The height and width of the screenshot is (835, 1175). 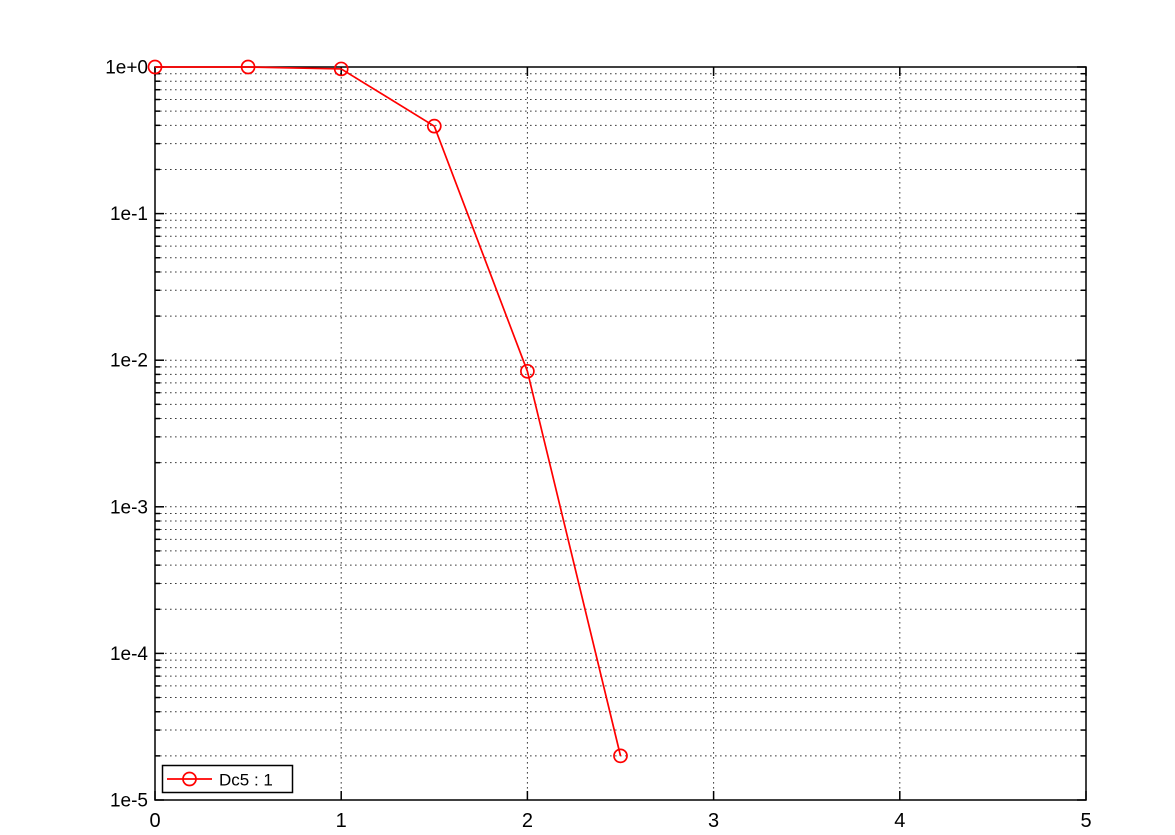 I want to click on x-tick-label: 4, so click(x=899, y=821).